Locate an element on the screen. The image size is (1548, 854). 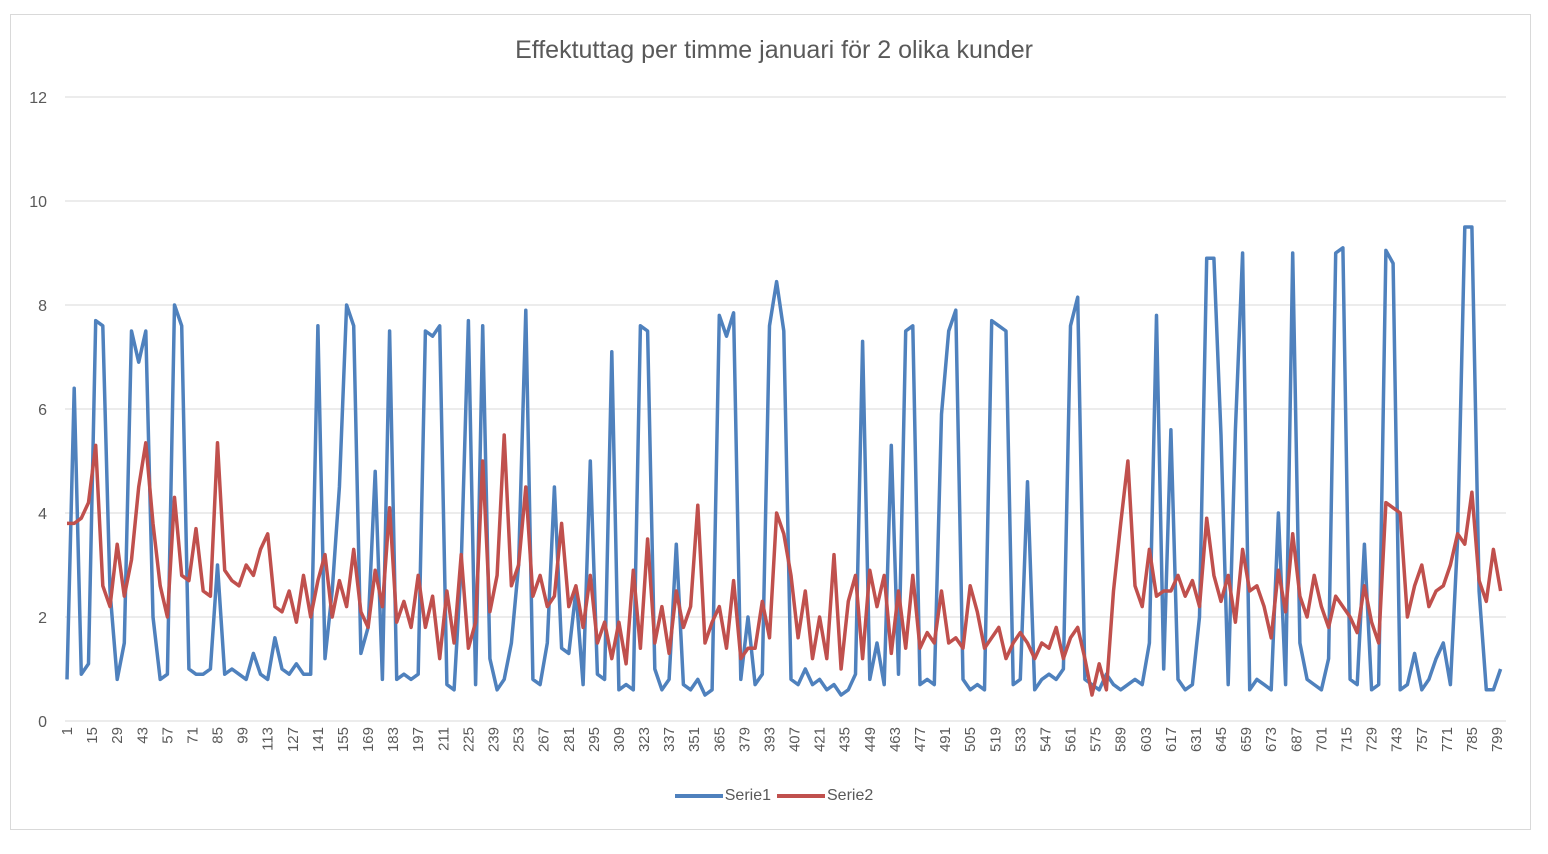
x-tick-label: 673 is located at coordinates (1271, 739).